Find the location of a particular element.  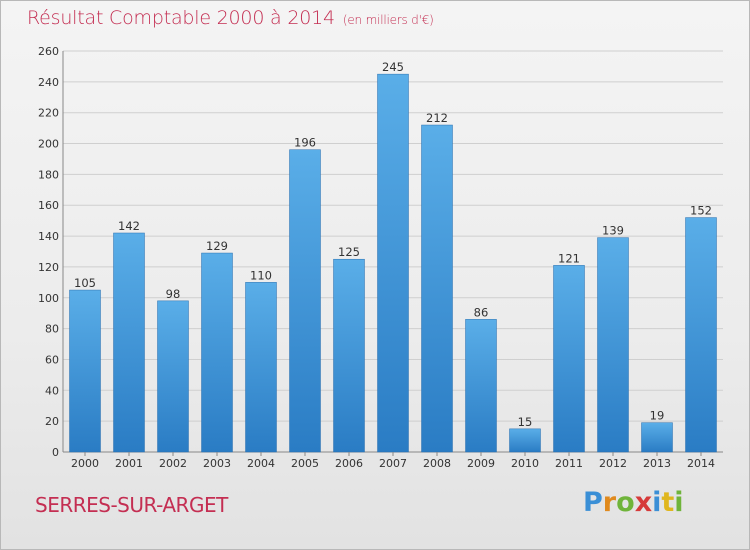

logo-letter: r is located at coordinates (609, 502).